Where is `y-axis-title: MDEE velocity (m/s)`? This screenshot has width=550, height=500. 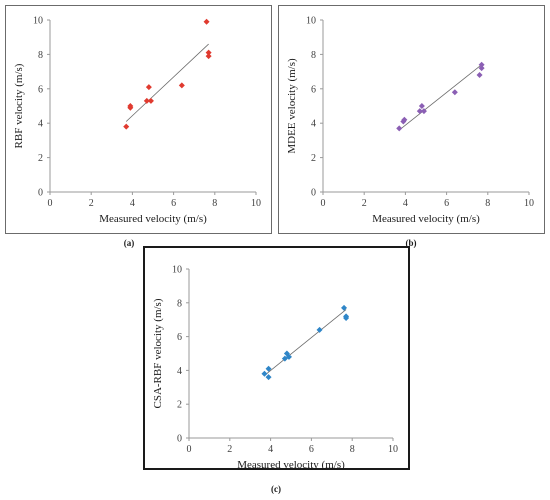
y-axis-title: MDEE velocity (m/s) is located at coordinates (292, 106).